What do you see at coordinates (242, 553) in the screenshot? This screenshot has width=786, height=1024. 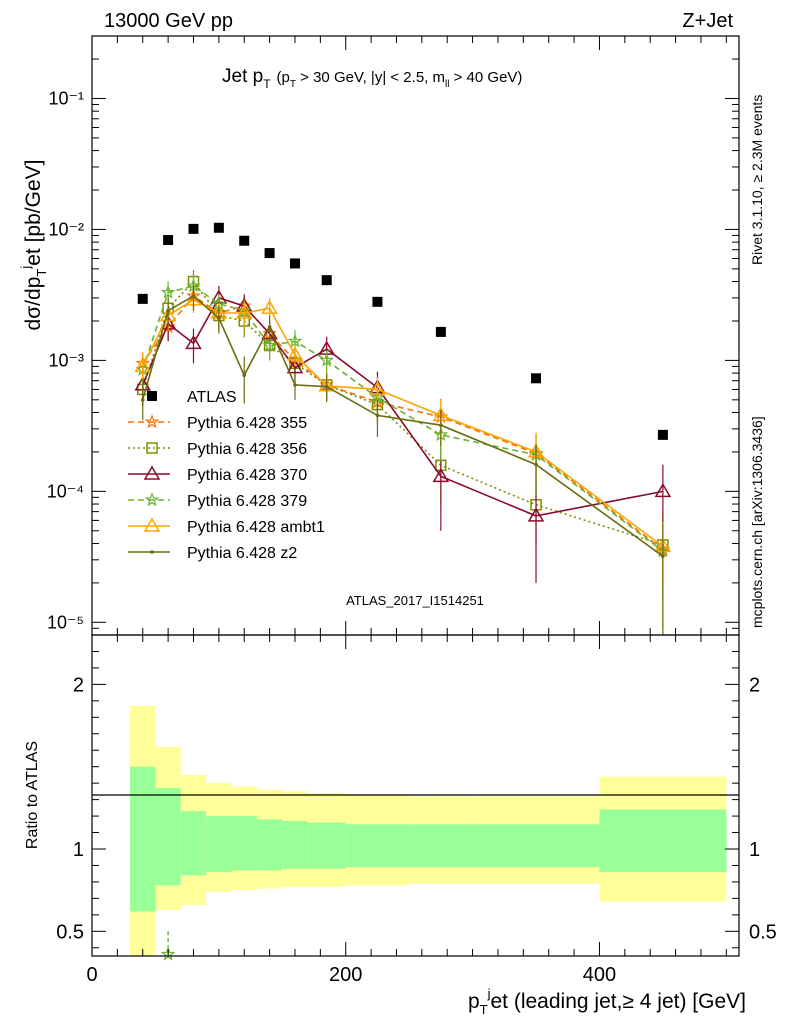 I see `legend-label: Pythia 6.428 z2` at bounding box center [242, 553].